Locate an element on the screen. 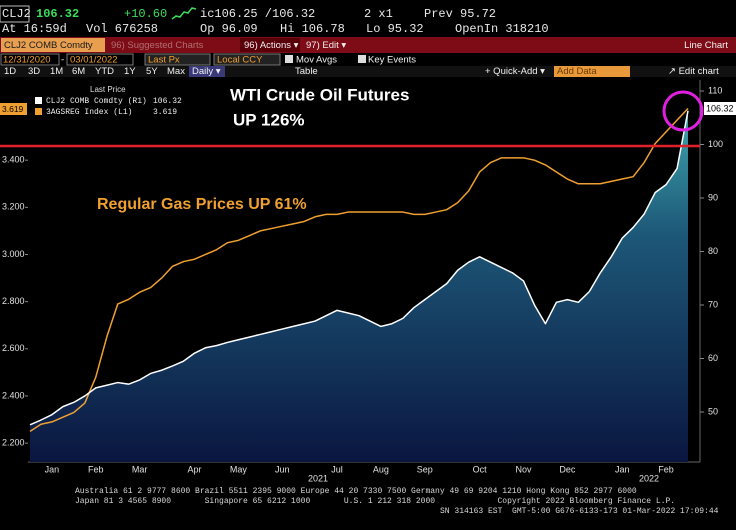  low: Lo 95.32 is located at coordinates (395, 29).